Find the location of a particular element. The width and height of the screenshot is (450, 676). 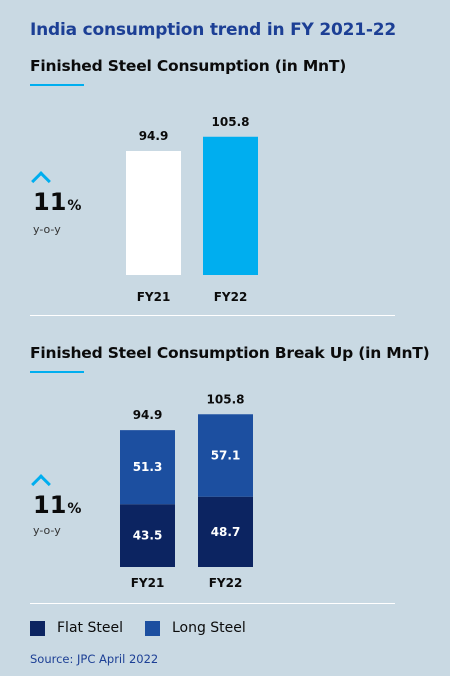

chart1-growth-unit: % is located at coordinates (74, 206).